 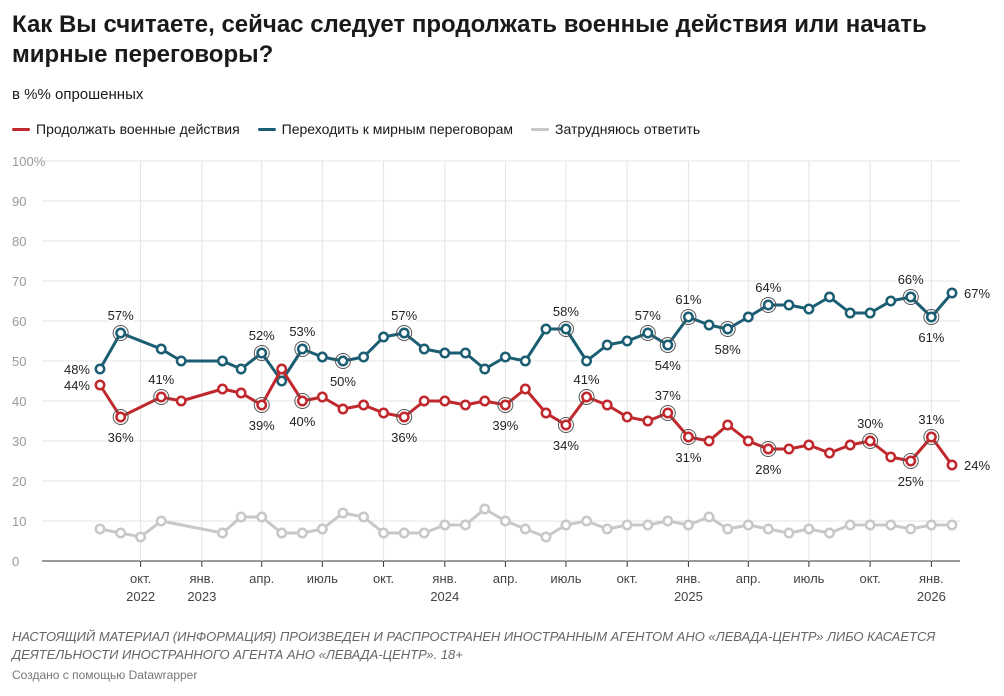 I want to click on x-tick-year-label: 2026, so click(x=931, y=596).